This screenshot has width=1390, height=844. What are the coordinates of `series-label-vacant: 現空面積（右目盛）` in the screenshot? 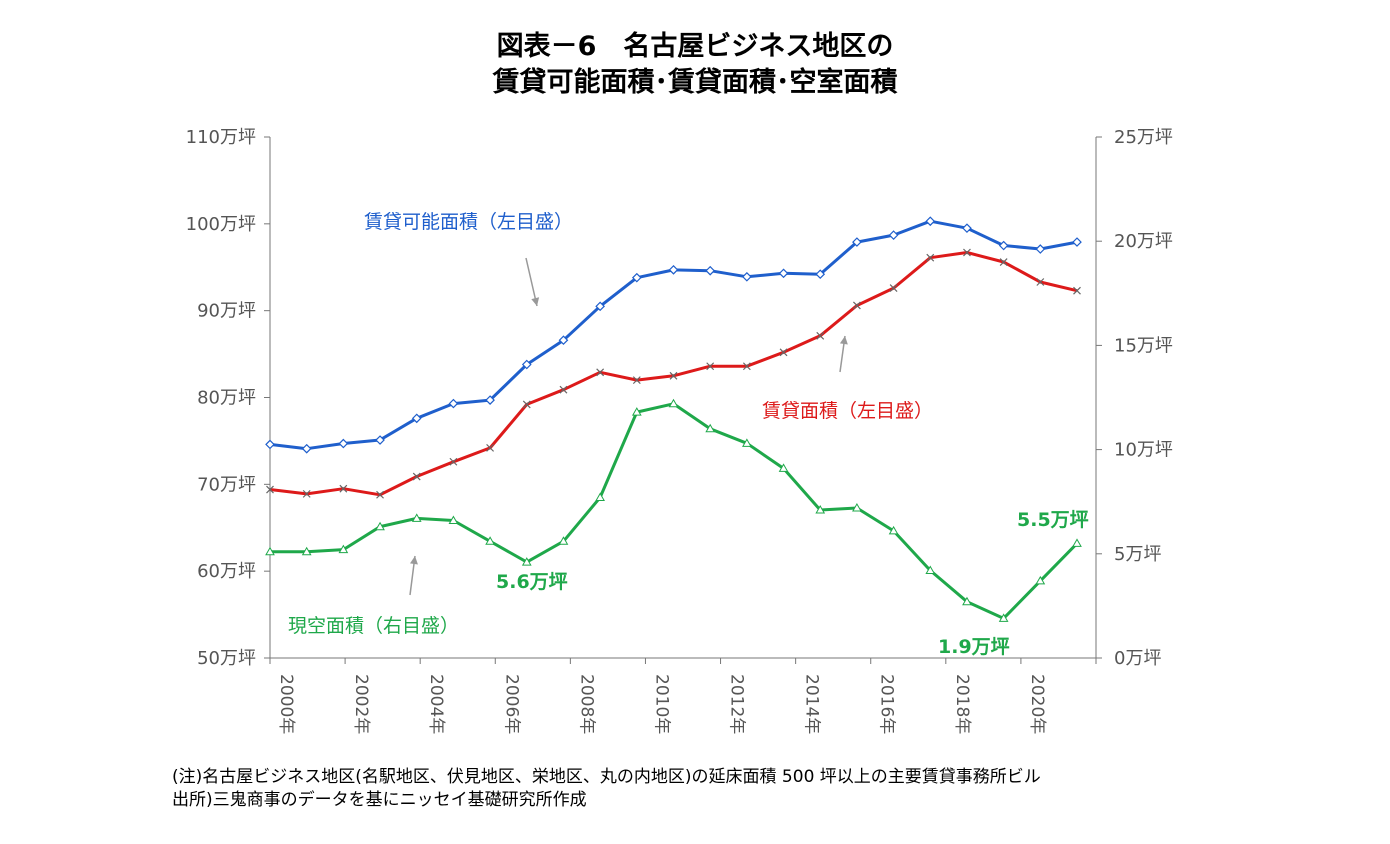 It's located at (373, 626).